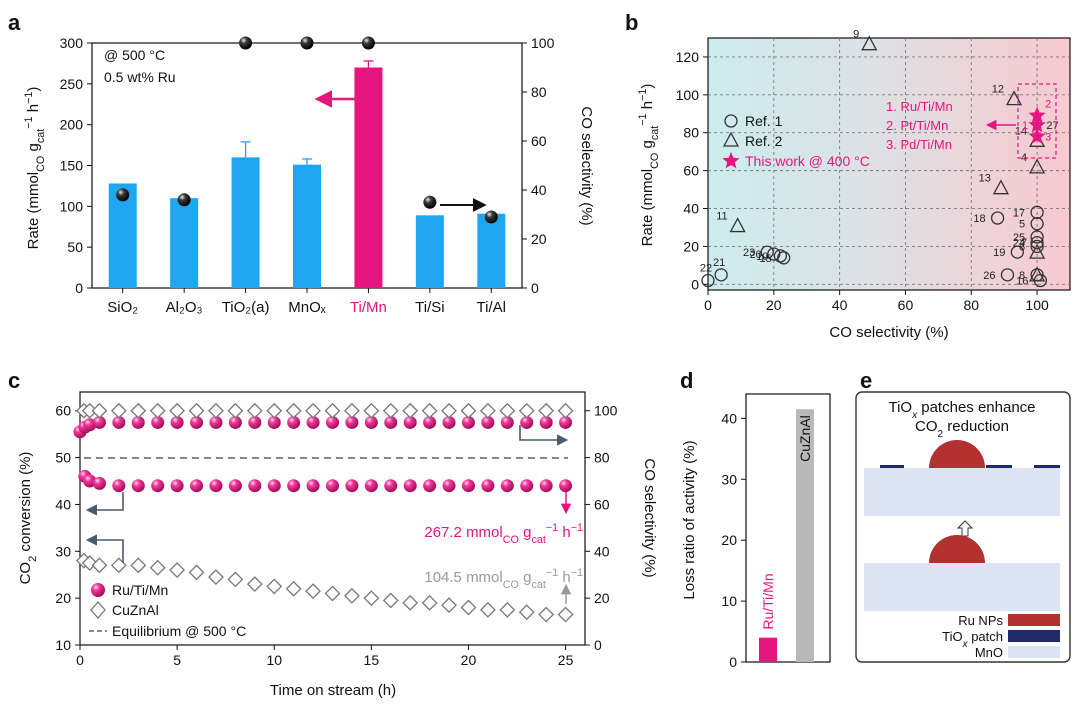 The height and width of the screenshot is (707, 1080). I want to click on panel-a-y-axis-label: Rate (mmolCO gcat−1 h−1), so click(35, 168).